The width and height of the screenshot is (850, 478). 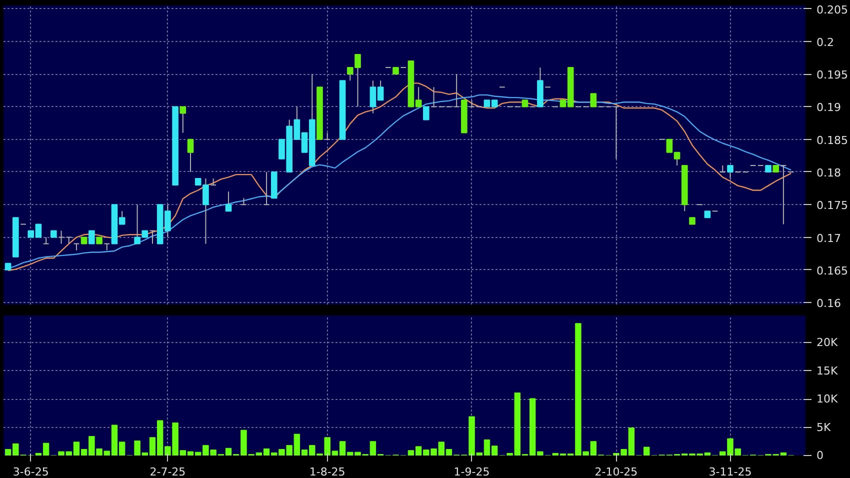 What do you see at coordinates (327, 472) in the screenshot?
I see `x-tick-label: 1-8-25` at bounding box center [327, 472].